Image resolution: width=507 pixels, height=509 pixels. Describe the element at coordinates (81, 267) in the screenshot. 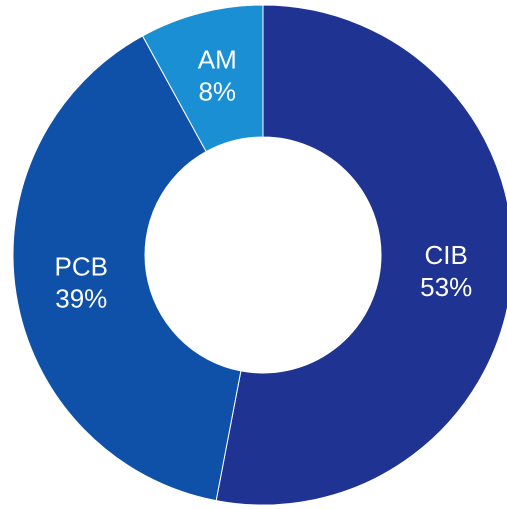

I see `slice-label: PCB` at that location.